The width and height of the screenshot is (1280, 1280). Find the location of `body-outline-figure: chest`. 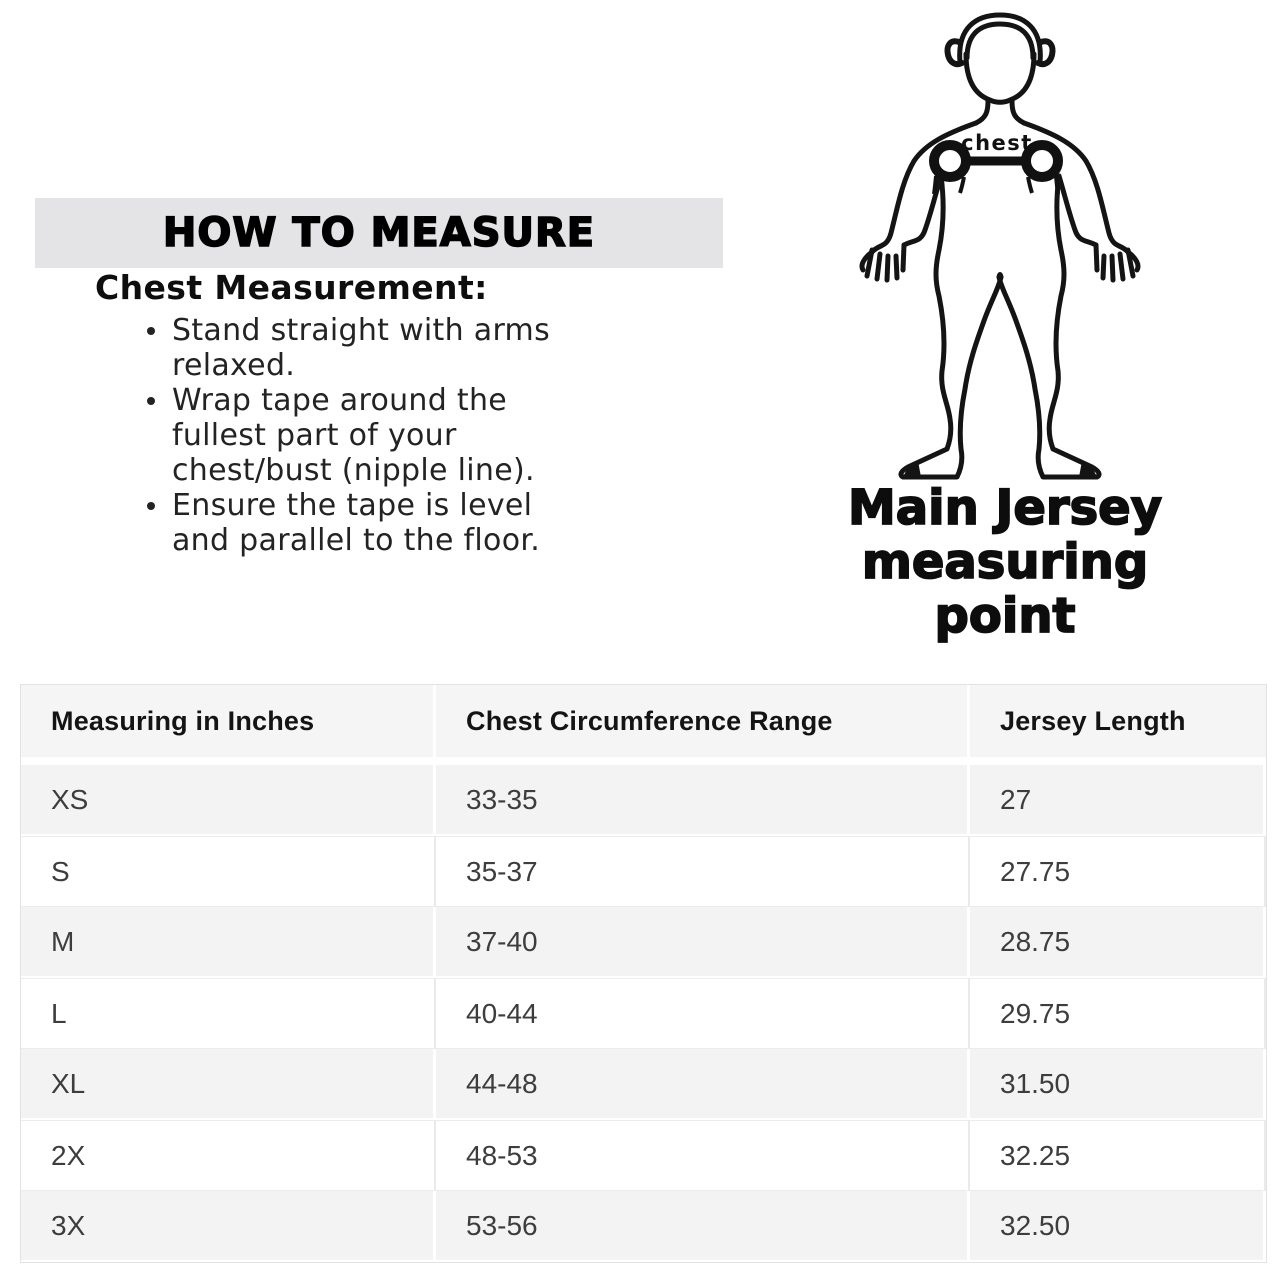

body-outline-figure: chest is located at coordinates (1000, 246).